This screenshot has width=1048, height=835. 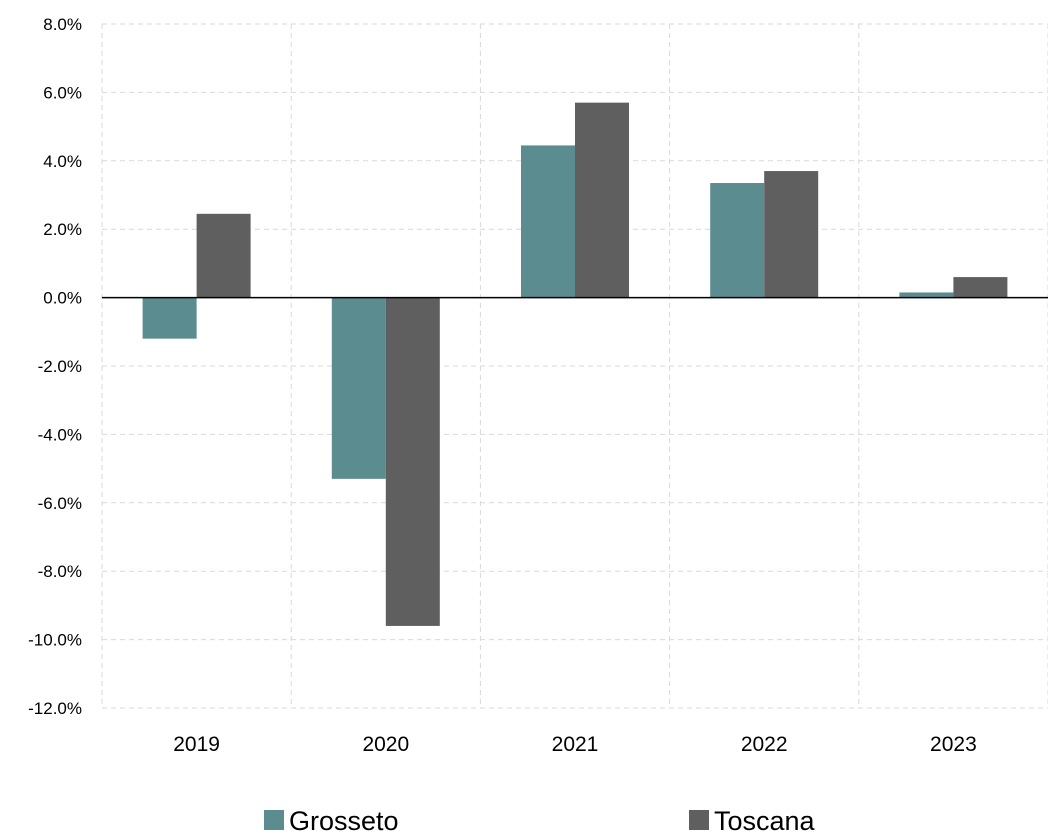 What do you see at coordinates (274, 820) in the screenshot?
I see `legend-swatch-grosseto` at bounding box center [274, 820].